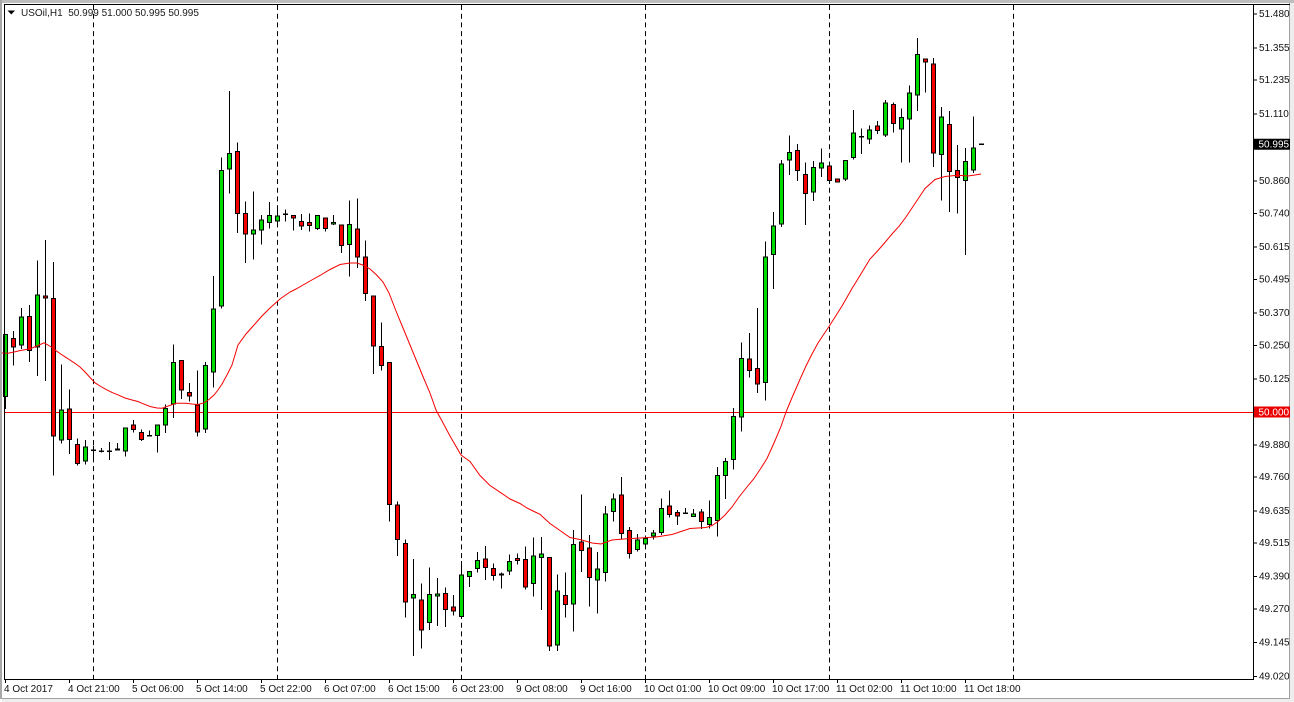 The width and height of the screenshot is (1294, 702). What do you see at coordinates (606, 689) in the screenshot?
I see `svg-text: 9 Oct 16:00` at bounding box center [606, 689].